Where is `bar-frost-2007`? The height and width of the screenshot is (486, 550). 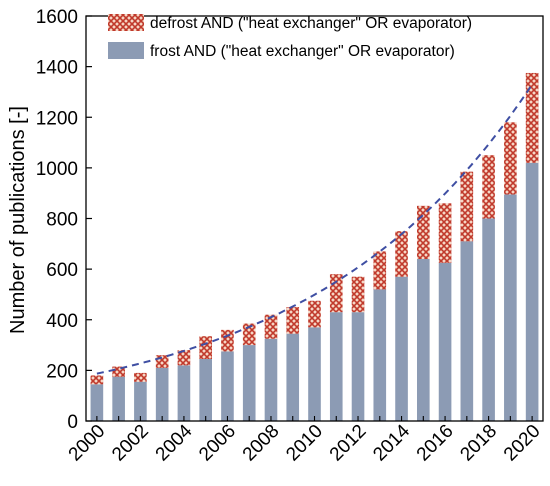 bar-frost-2007 is located at coordinates (249, 383).